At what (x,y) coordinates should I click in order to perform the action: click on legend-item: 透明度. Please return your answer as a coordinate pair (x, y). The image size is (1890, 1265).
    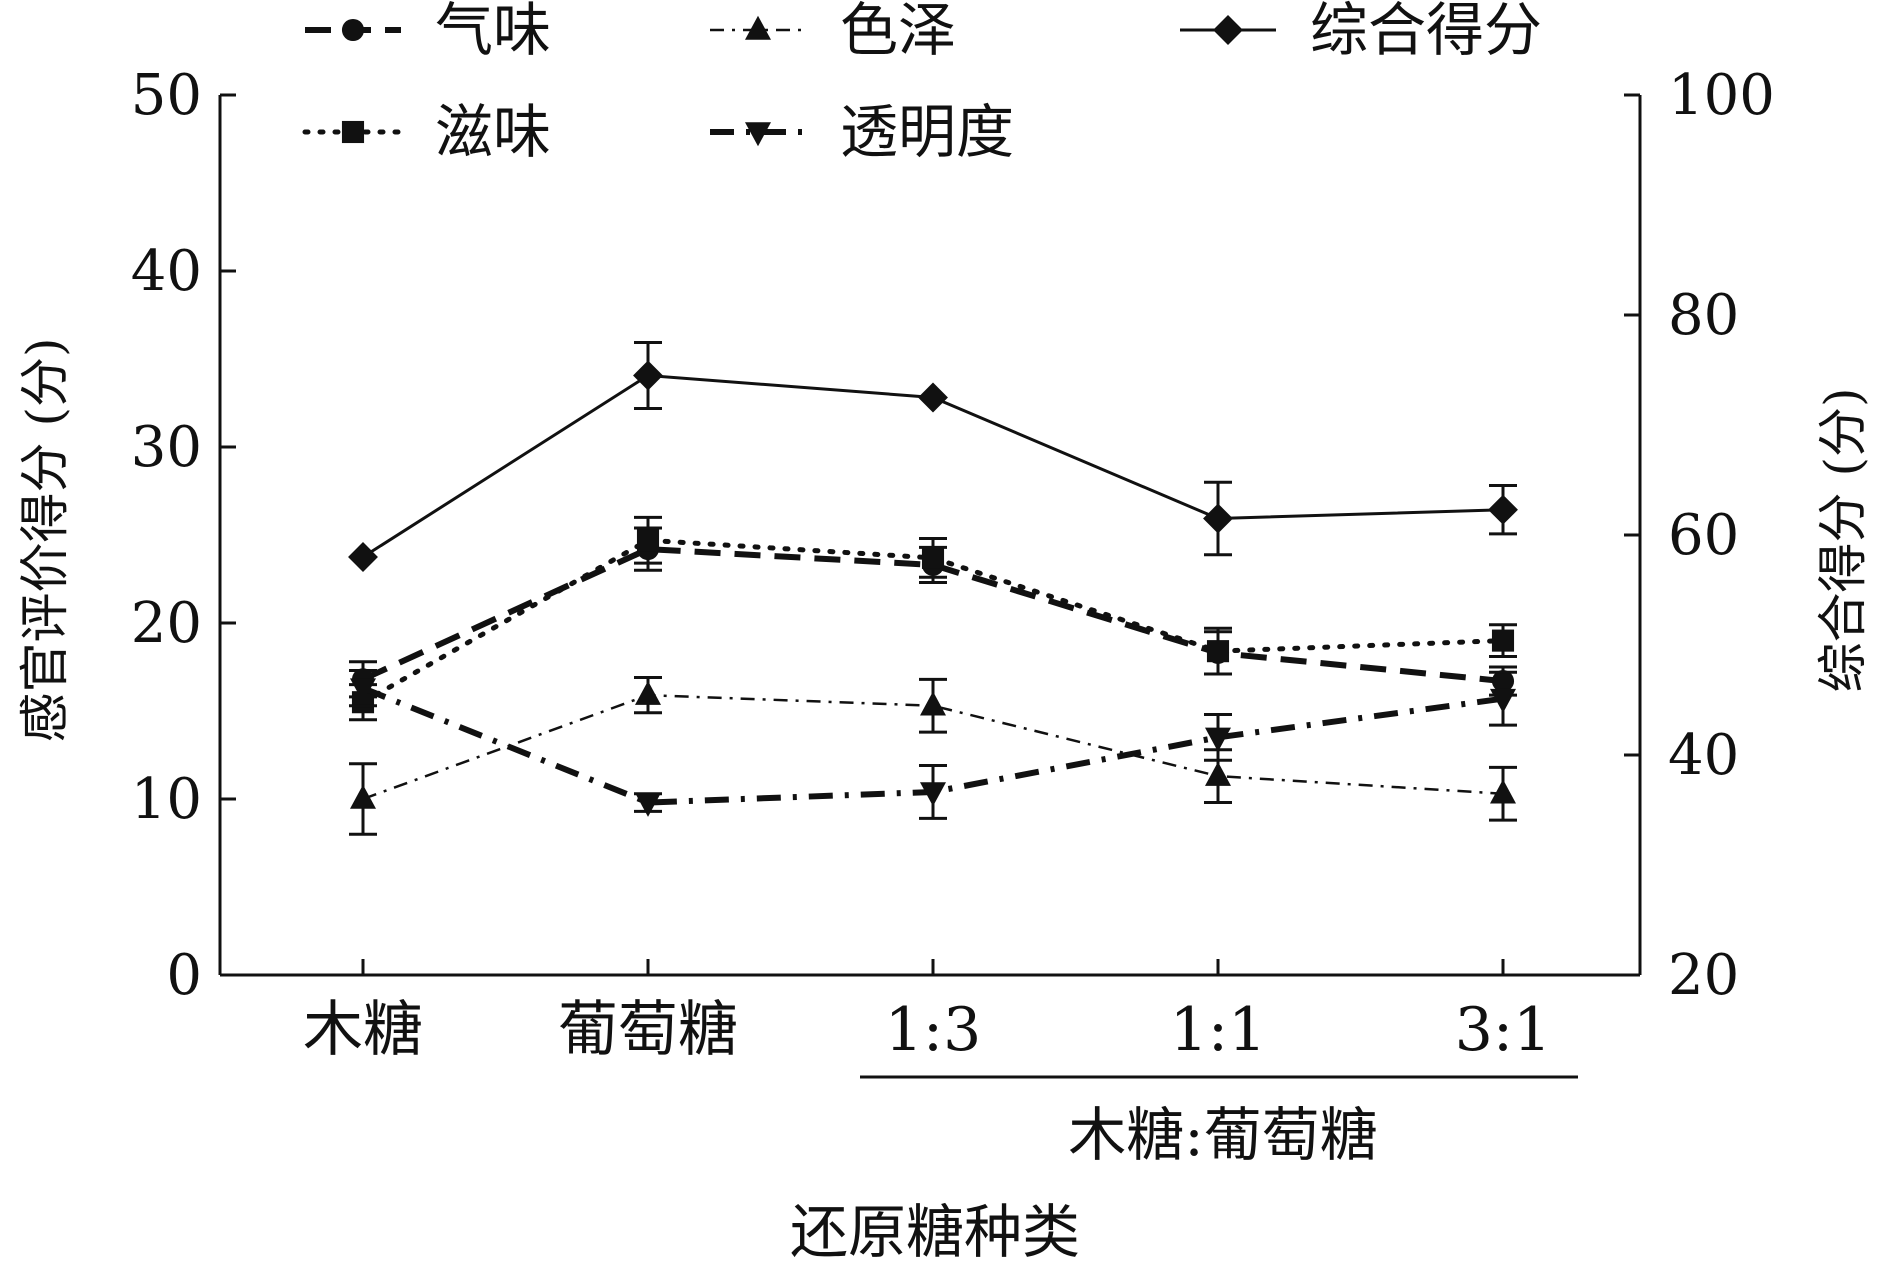
    Looking at the image, I should click on (862, 132).